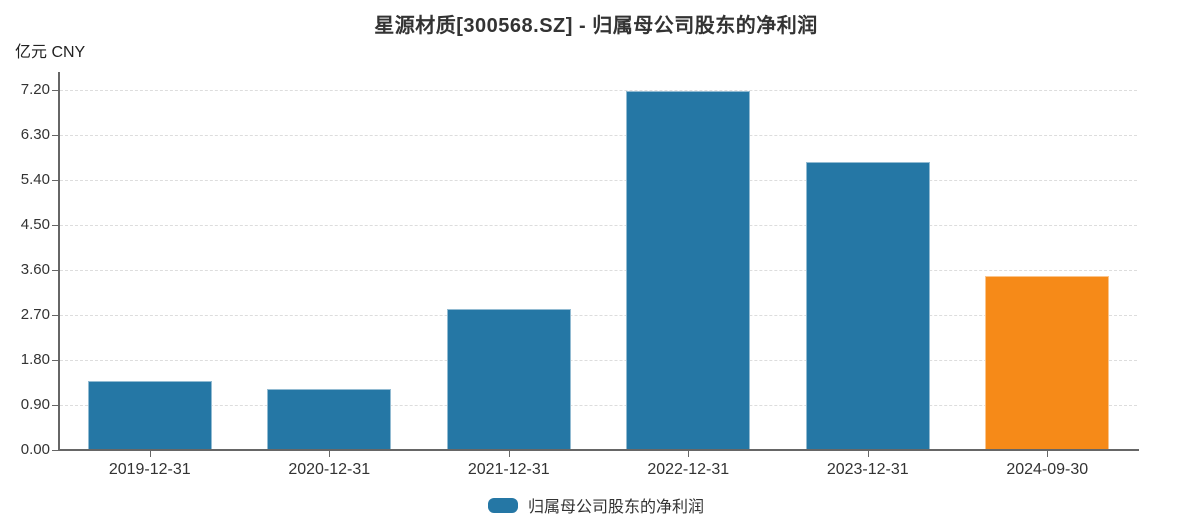 This screenshot has height=522, width=1192. What do you see at coordinates (867, 469) in the screenshot?
I see `x-axis-tick-label: 2023-12-31` at bounding box center [867, 469].